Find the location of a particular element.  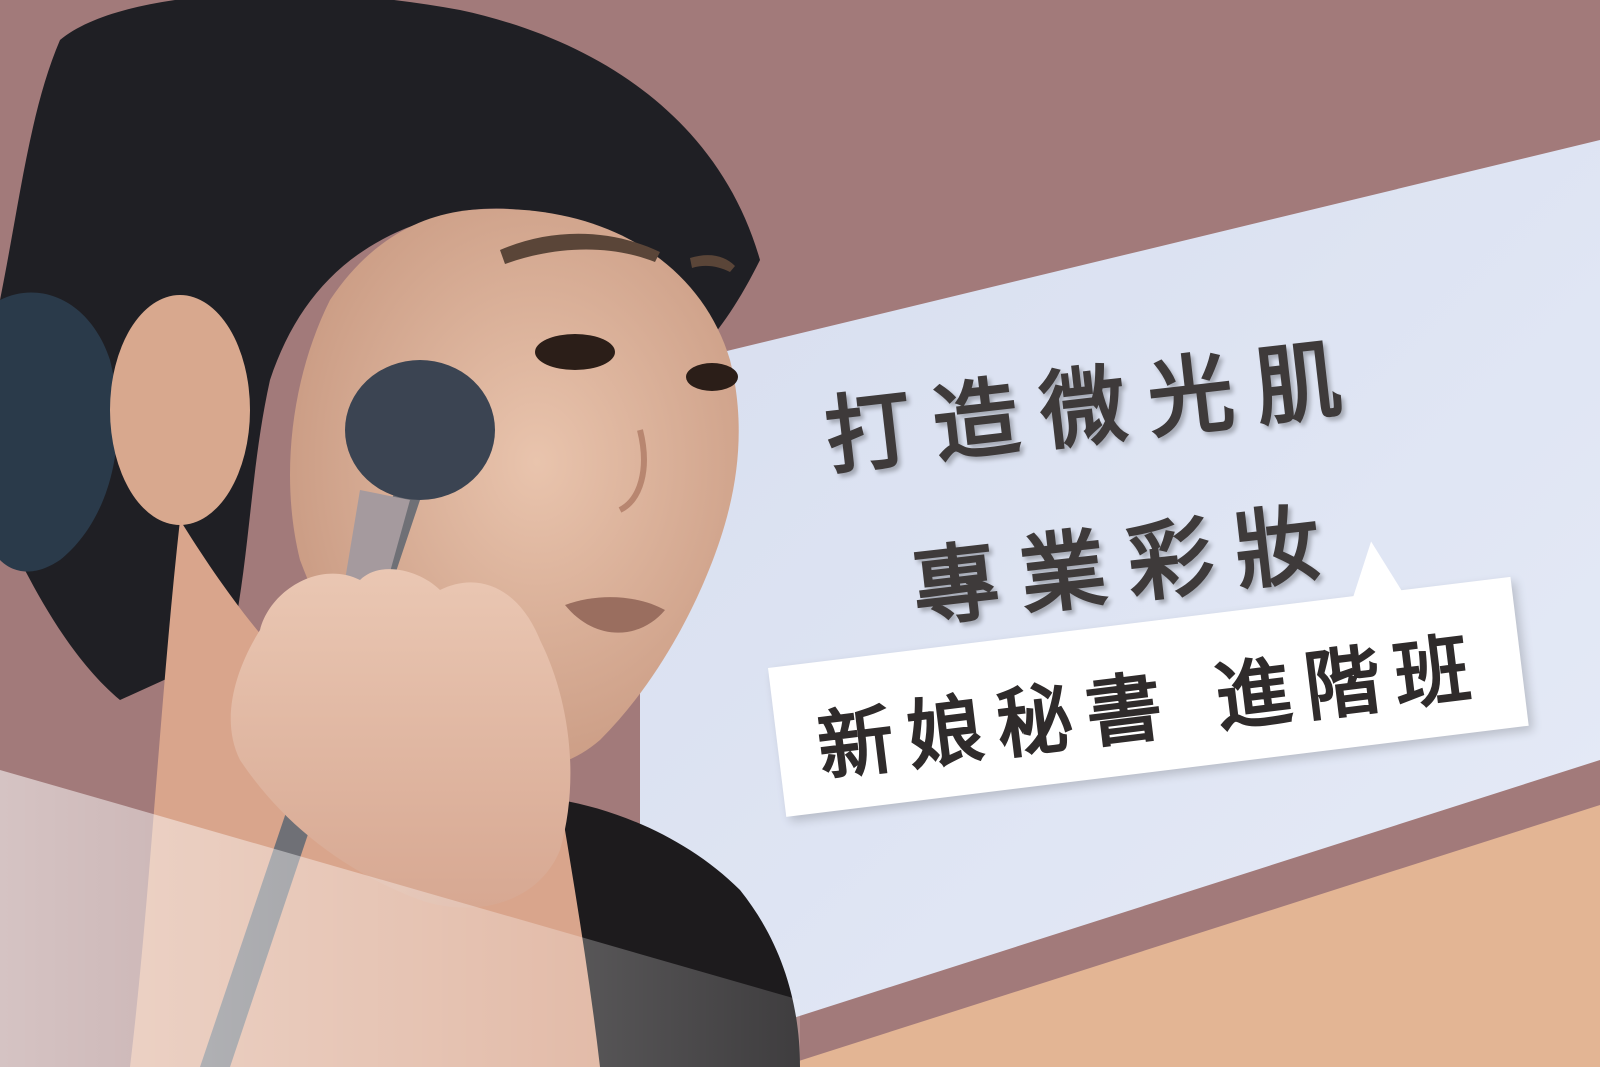

eyebrow-right is located at coordinates (712, 263).